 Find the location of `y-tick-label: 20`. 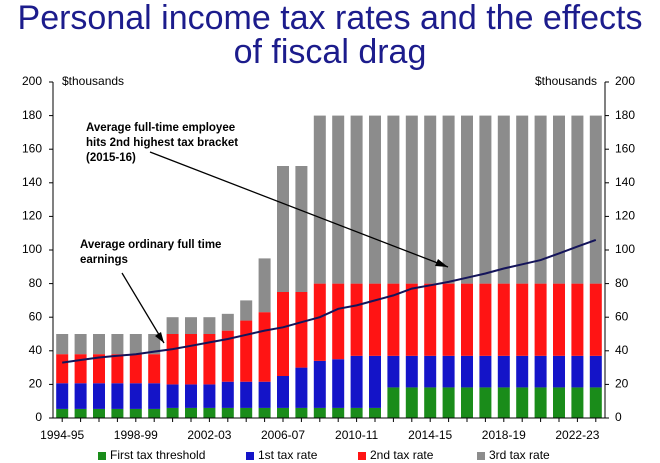

y-tick-label: 20 is located at coordinates (36, 384).